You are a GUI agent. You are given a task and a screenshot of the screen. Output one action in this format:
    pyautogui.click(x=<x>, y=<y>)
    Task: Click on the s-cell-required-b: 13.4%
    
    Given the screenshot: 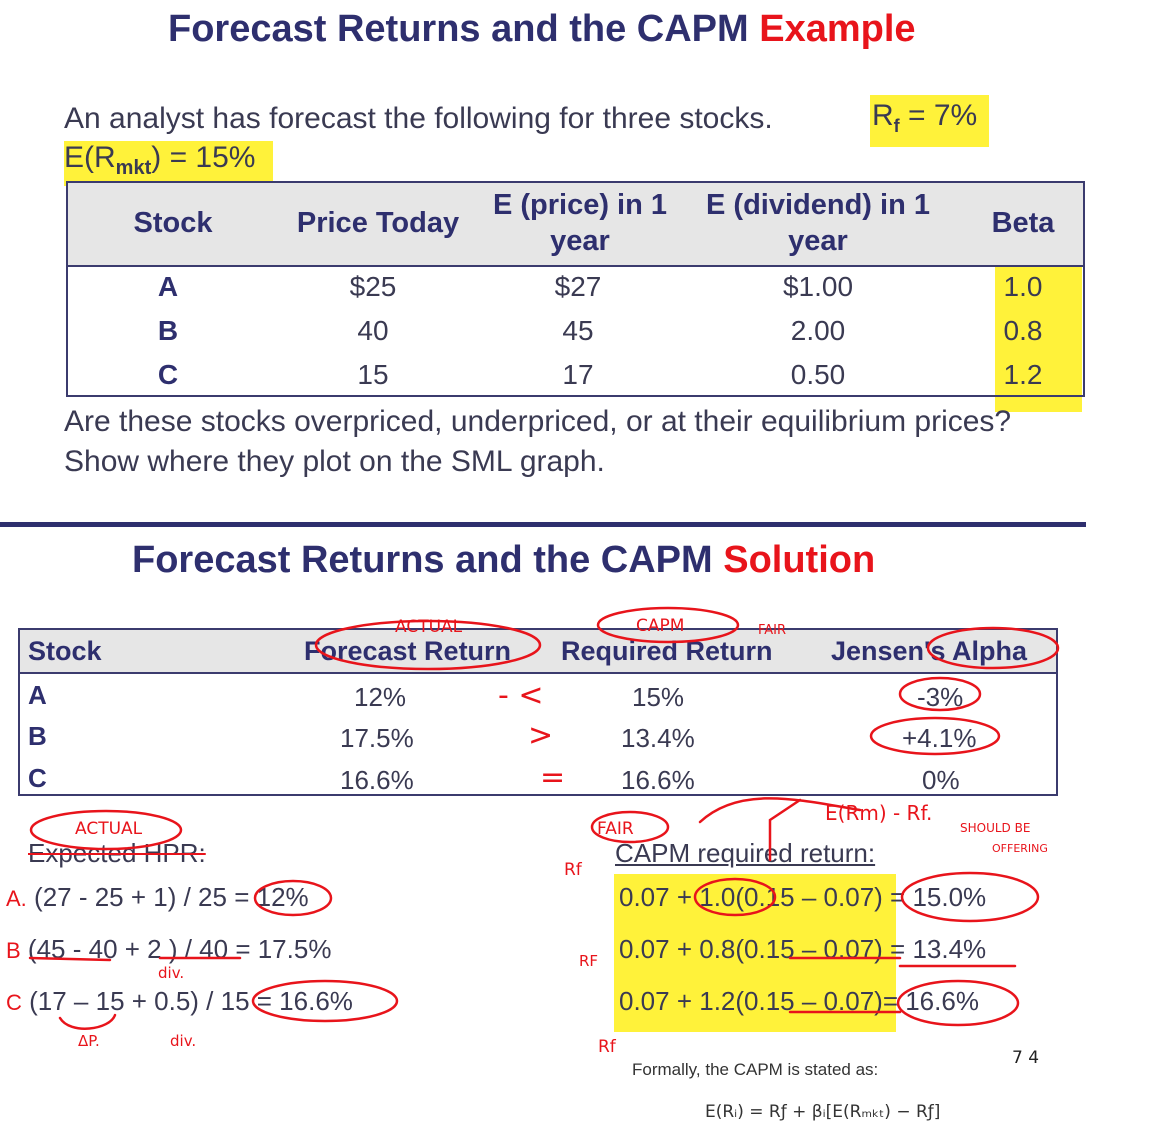 What is the action you would take?
    pyautogui.click(x=658, y=738)
    